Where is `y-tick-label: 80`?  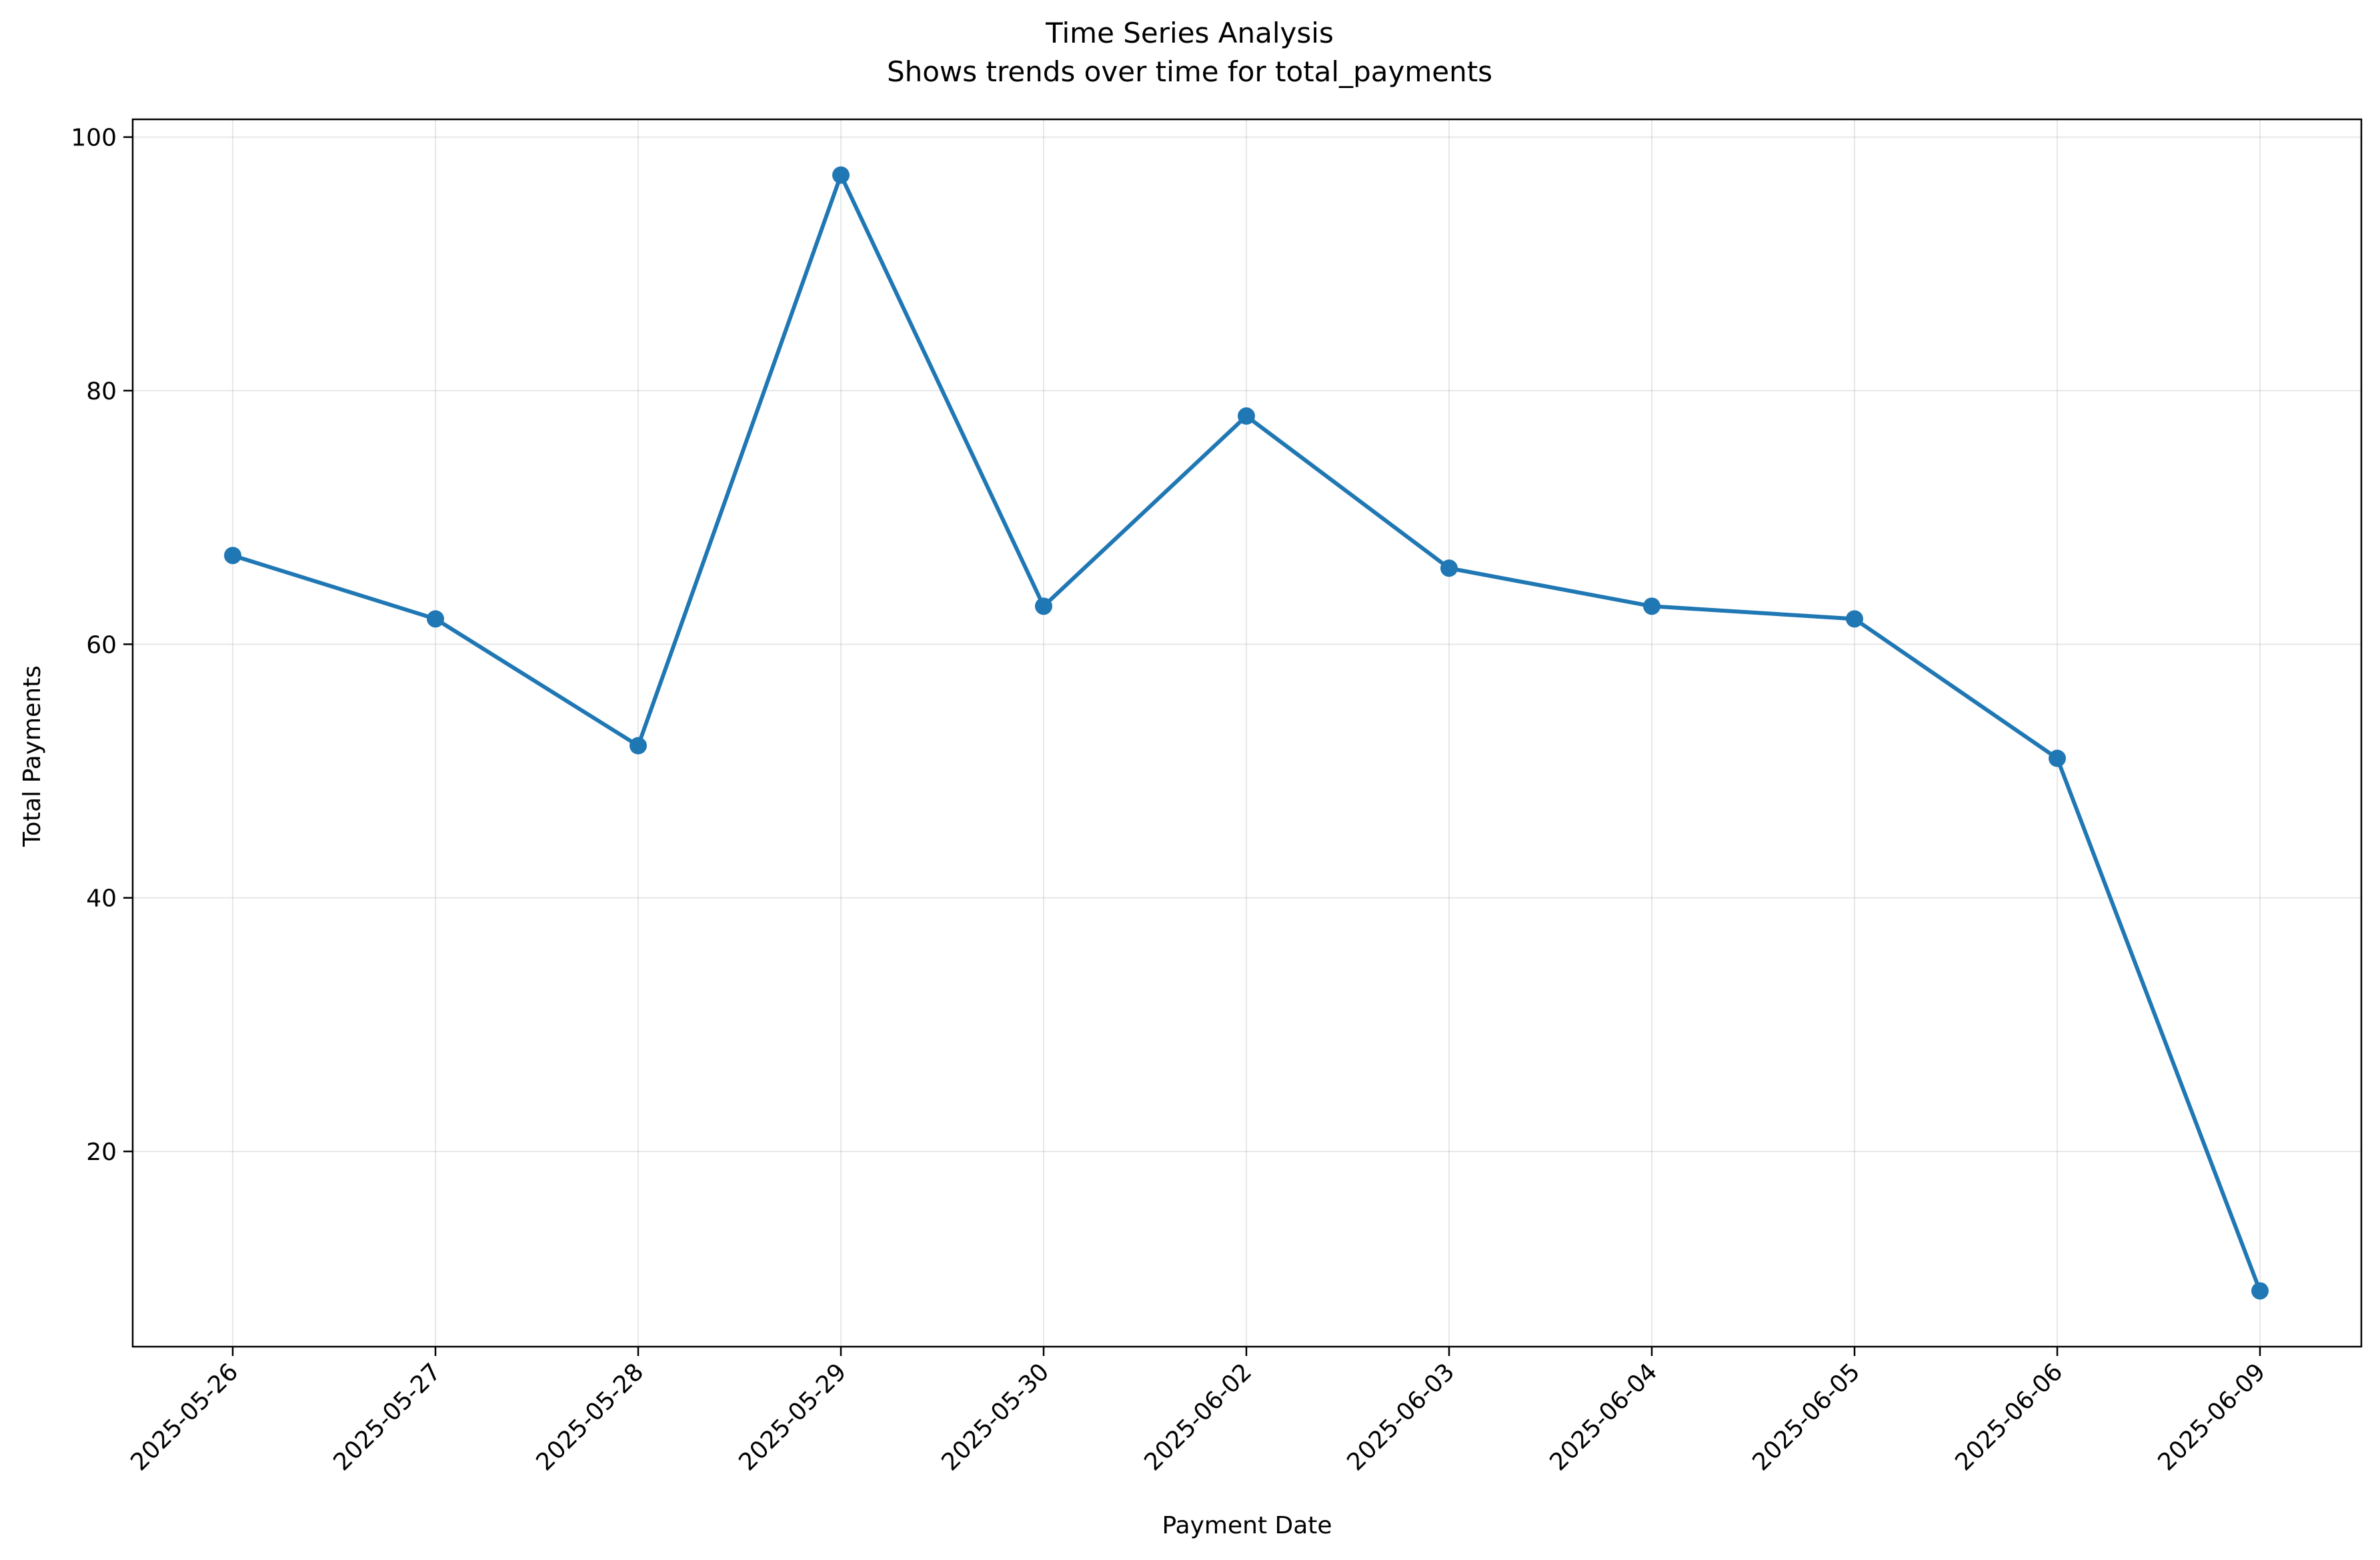 y-tick-label: 80 is located at coordinates (101, 391).